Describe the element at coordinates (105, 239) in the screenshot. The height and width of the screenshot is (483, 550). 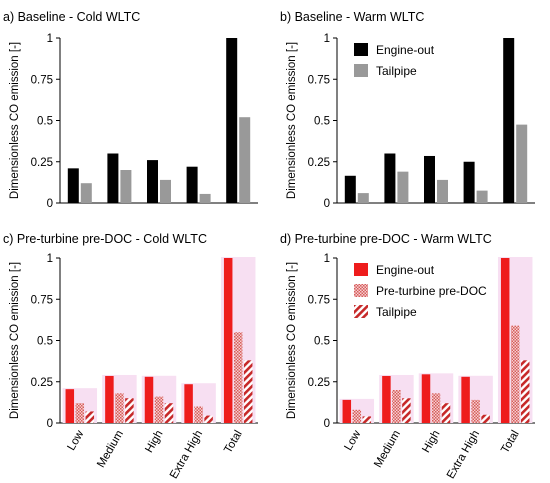
I see `panel-title: c) Pre-turbine pre-DOC - Cold WLTC` at that location.